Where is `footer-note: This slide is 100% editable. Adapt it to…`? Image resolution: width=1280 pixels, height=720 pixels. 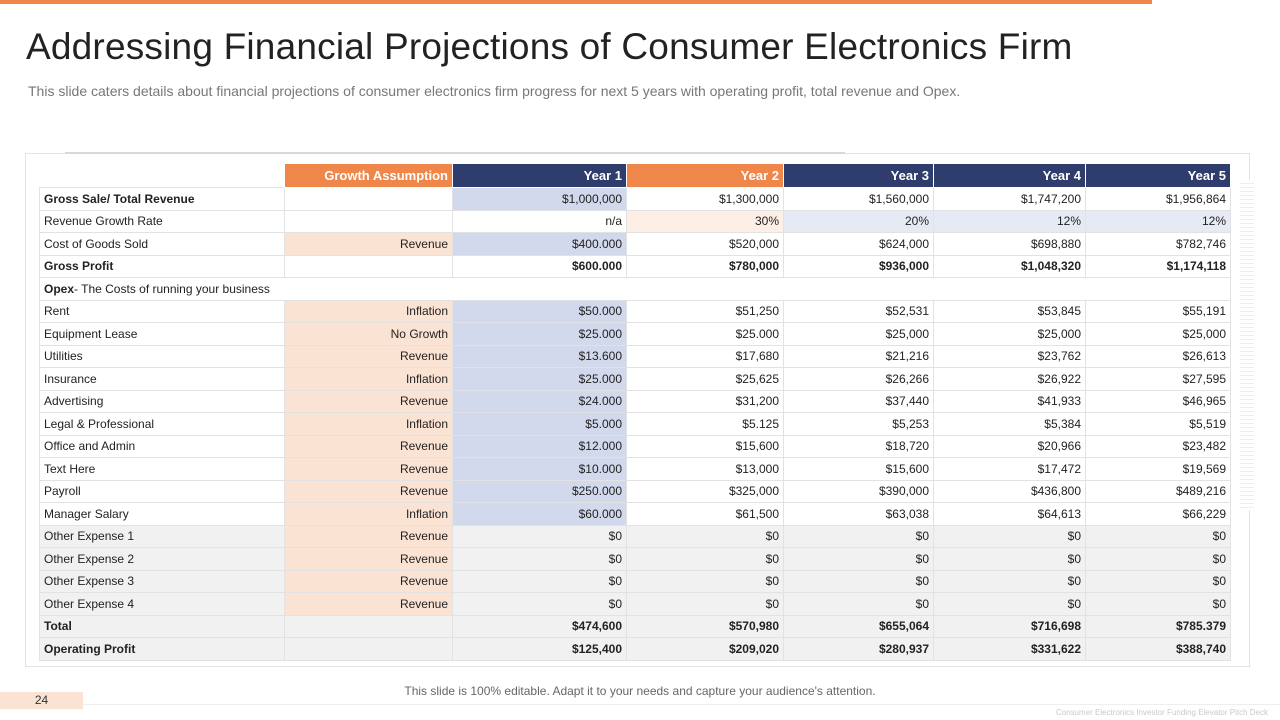
footer-note: This slide is 100% editable. Adapt it to… is located at coordinates (640, 691).